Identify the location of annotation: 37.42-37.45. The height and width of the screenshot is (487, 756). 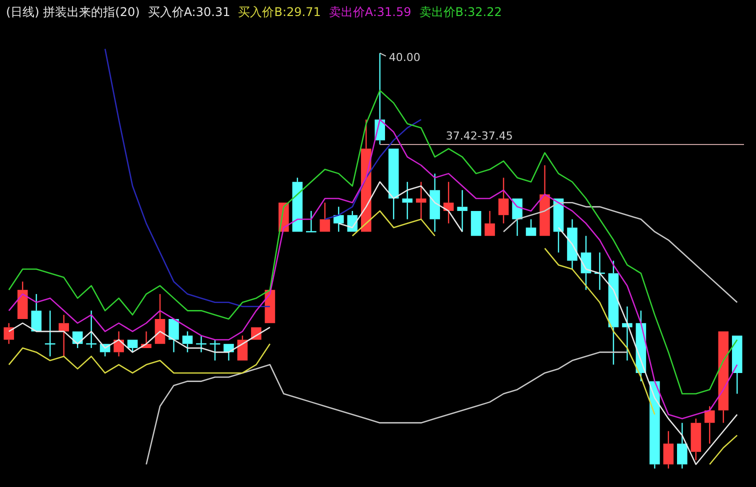
(479, 135).